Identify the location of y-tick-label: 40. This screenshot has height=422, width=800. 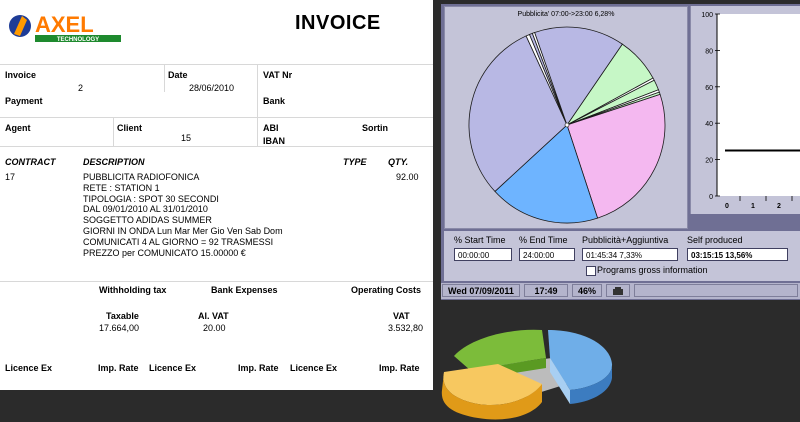
(709, 124).